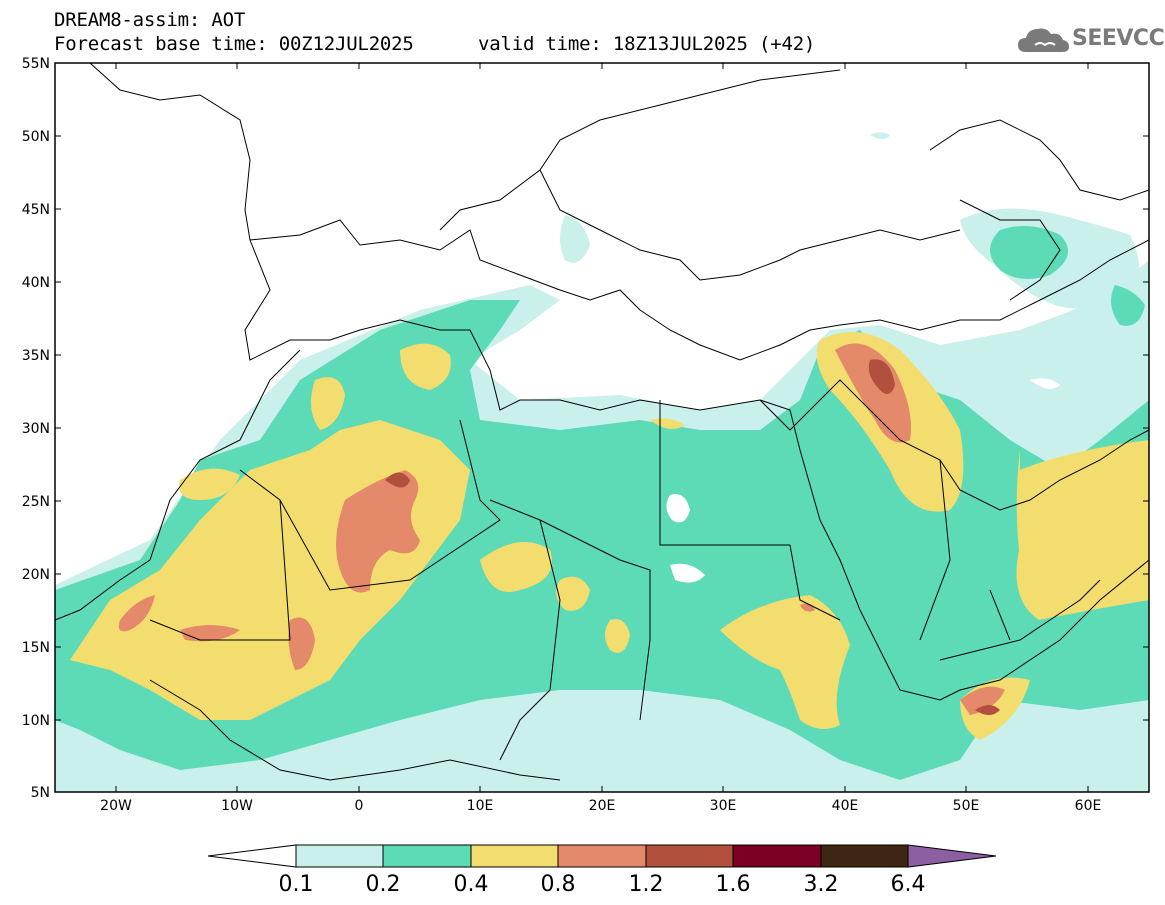 This screenshot has width=1165, height=905. I want to click on lat-label: 20N, so click(36, 575).